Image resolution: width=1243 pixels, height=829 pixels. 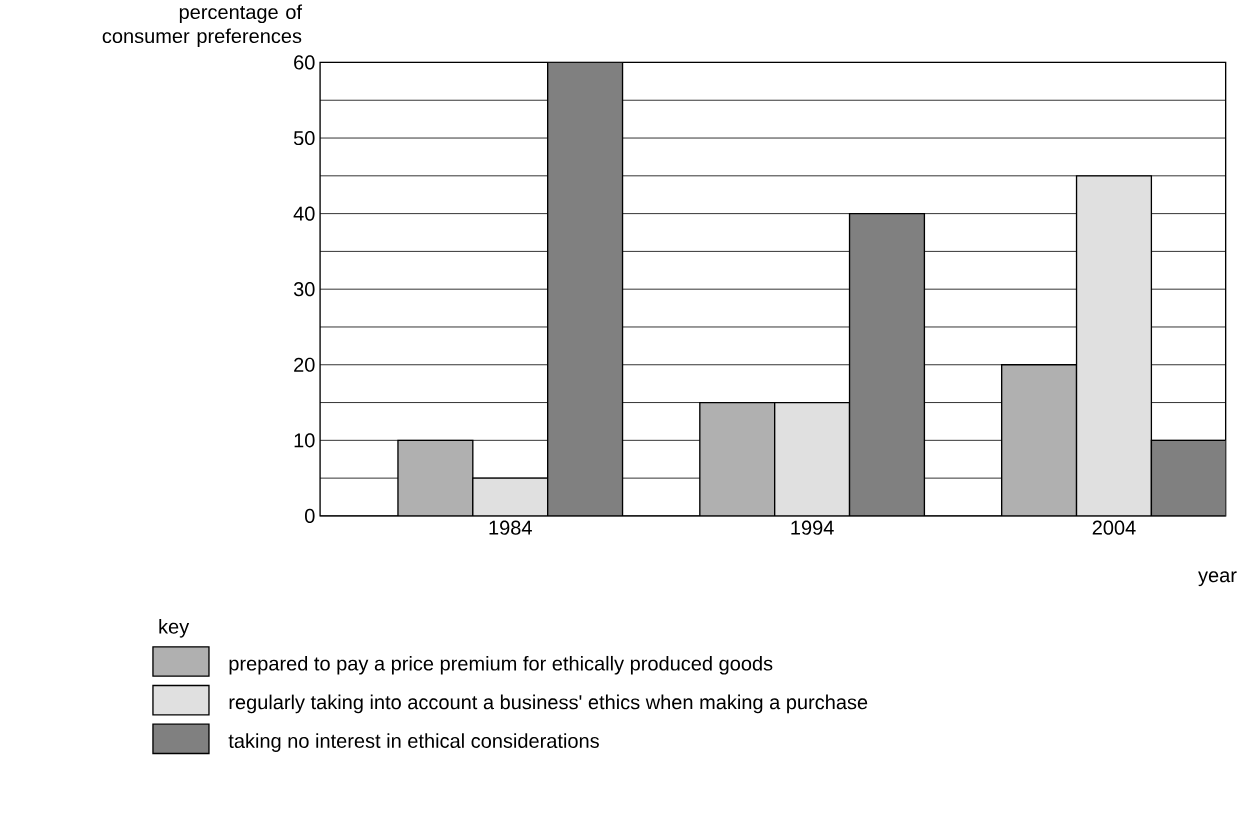 What do you see at coordinates (1217, 579) in the screenshot?
I see `x-axis-title: year` at bounding box center [1217, 579].